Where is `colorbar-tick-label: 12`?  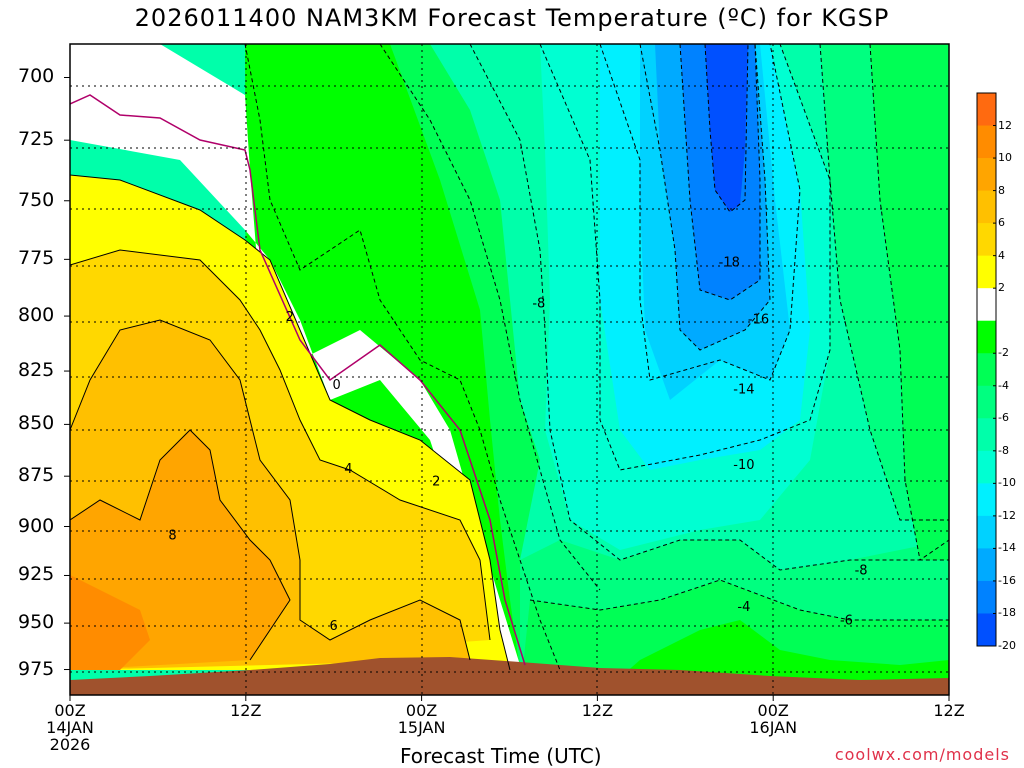 colorbar-tick-label: 12 is located at coordinates (1005, 125).